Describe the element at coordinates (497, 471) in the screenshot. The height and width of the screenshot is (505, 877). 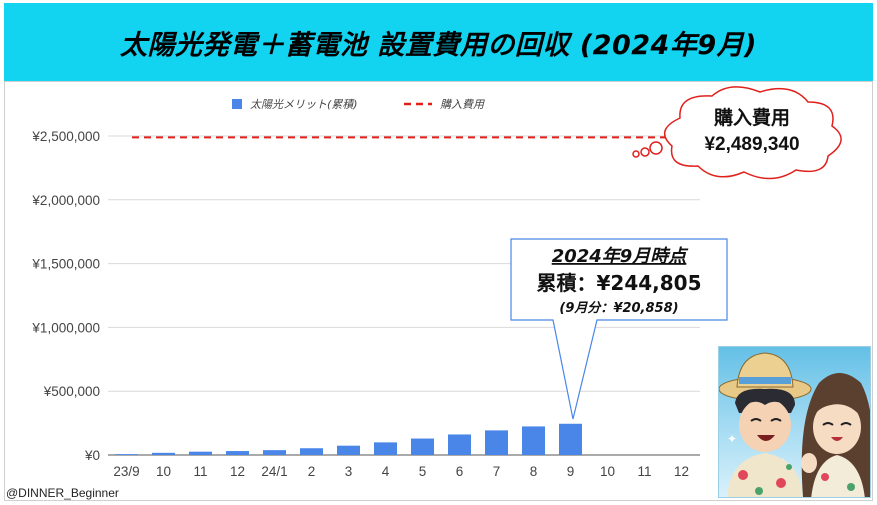
I see `x-tick-label: 7` at that location.